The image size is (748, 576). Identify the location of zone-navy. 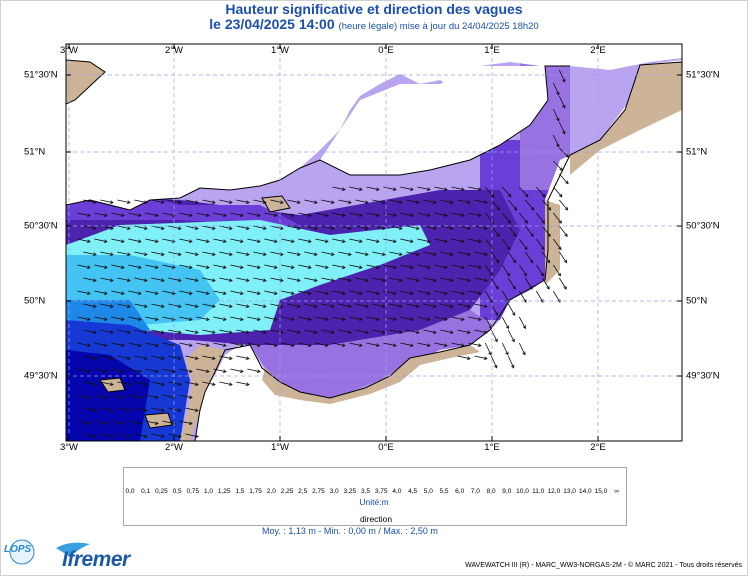
(108, 395).